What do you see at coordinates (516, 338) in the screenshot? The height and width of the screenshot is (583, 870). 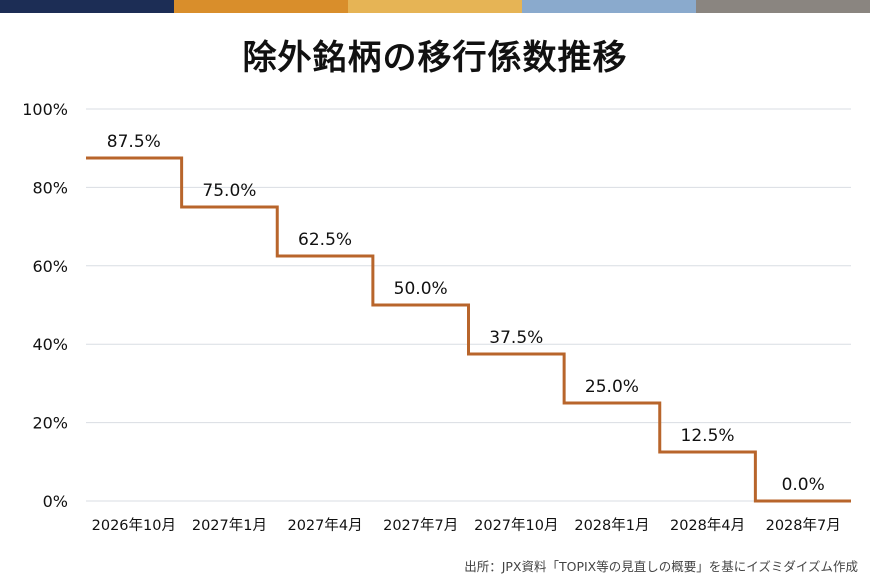 I see `data-label: 37.5%` at bounding box center [516, 338].